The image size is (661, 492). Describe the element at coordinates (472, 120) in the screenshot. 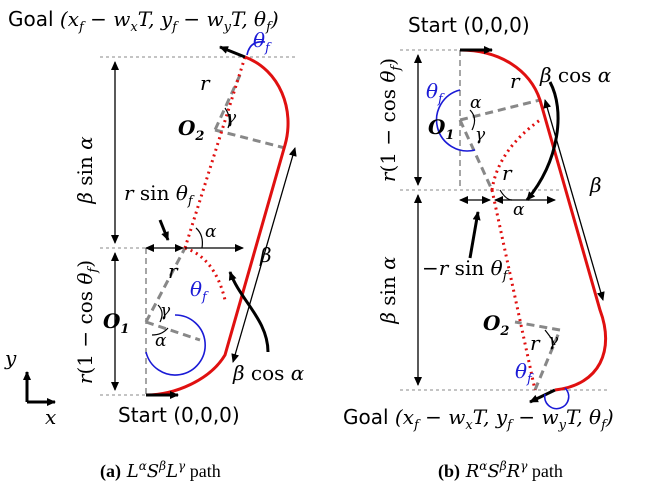

I see `alpha-arc-b` at that location.